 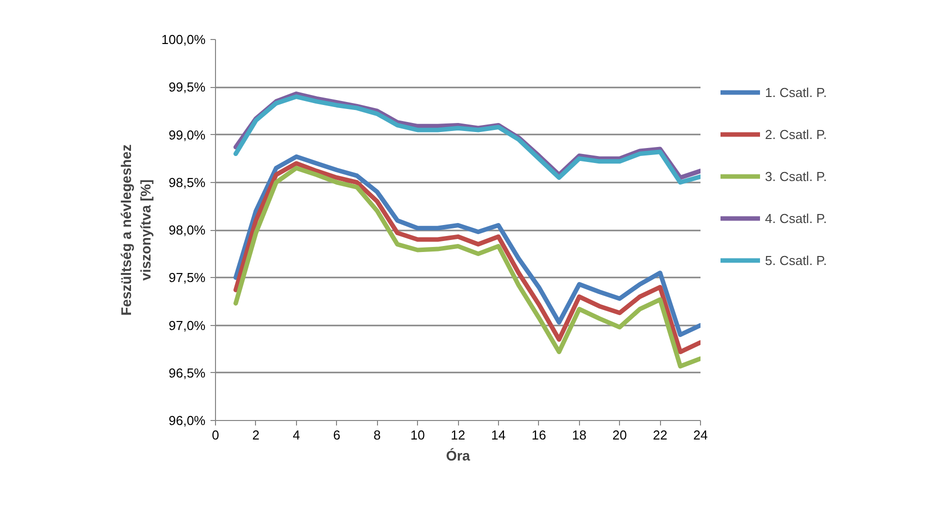 I want to click on legend-label: 4. Csatl. P., so click(x=796, y=218).